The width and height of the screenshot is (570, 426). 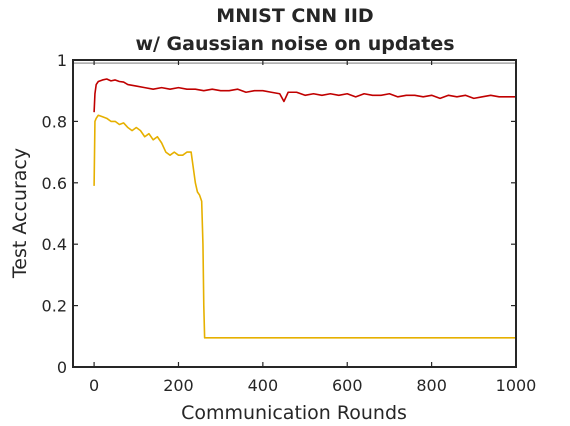 What do you see at coordinates (54, 244) in the screenshot?
I see `y-tick-label: 0.4` at bounding box center [54, 244].